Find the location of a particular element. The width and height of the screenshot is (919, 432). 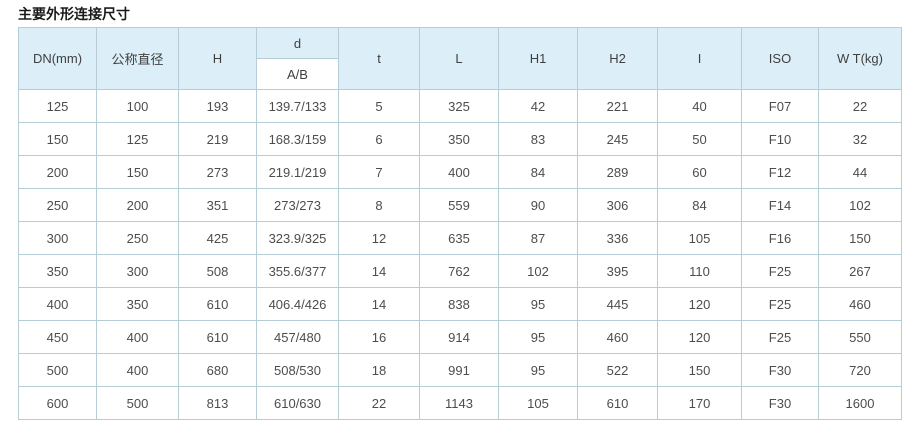

table-row: 300 250 425 323.9/325 12 635 87 336 105 F16 150 is located at coordinates (460, 238).